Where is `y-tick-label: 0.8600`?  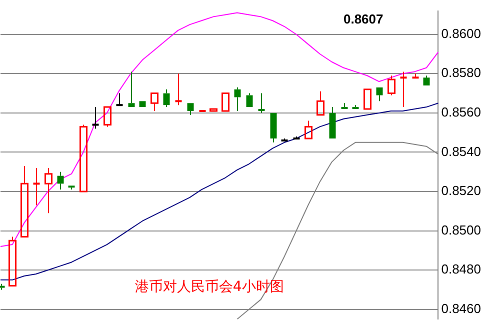 y-tick-label: 0.8600 is located at coordinates (461, 33).